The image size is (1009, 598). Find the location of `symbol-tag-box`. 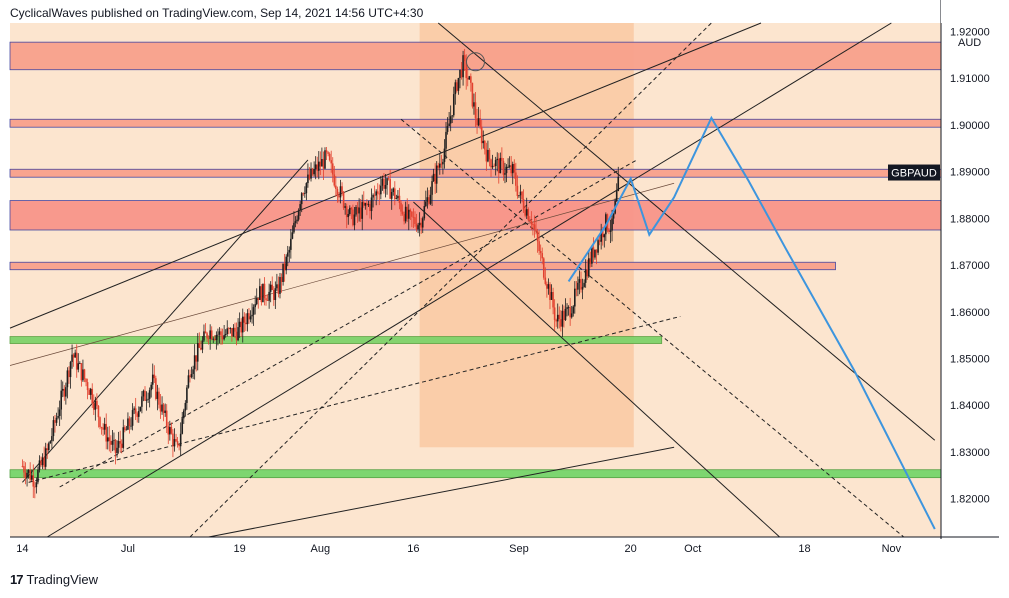

symbol-tag-box is located at coordinates (914, 172).